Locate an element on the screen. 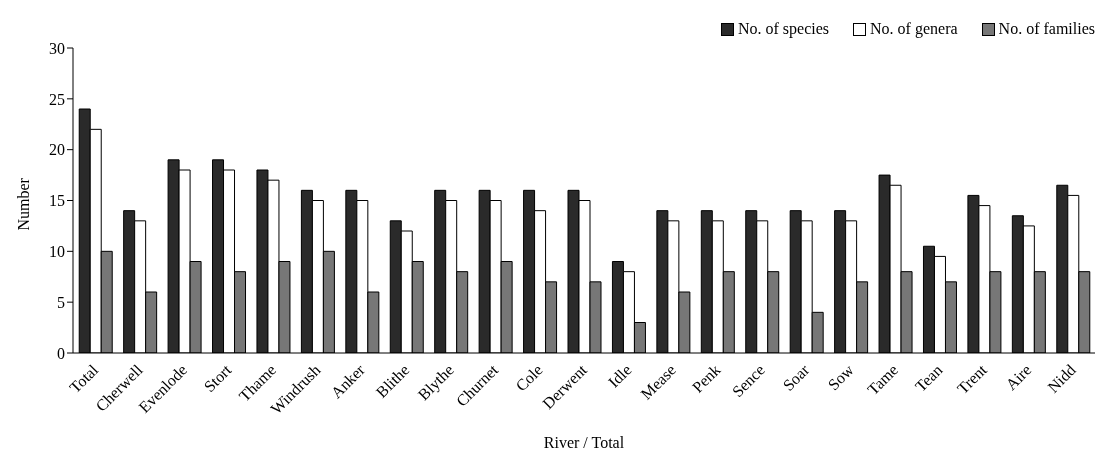 The image size is (1113, 467). y-tick-label: 10 is located at coordinates (57, 252).